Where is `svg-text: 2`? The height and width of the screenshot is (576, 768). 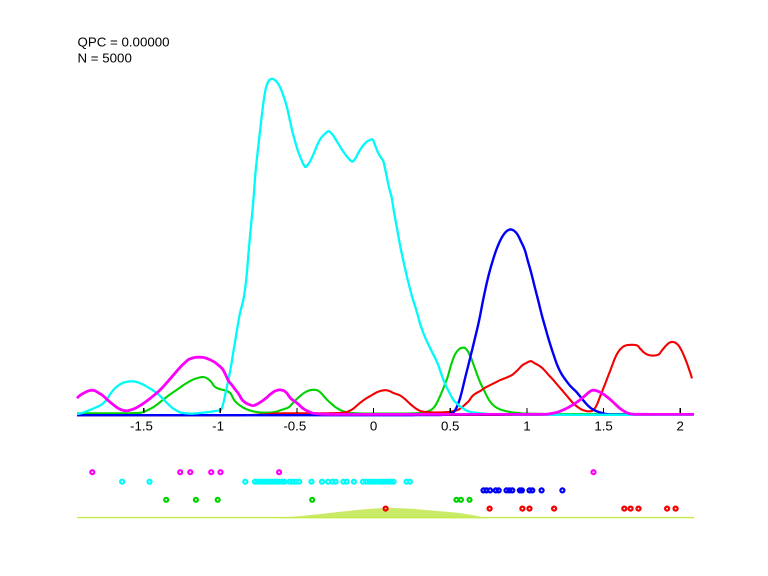 svg-text: 2 is located at coordinates (679, 426).